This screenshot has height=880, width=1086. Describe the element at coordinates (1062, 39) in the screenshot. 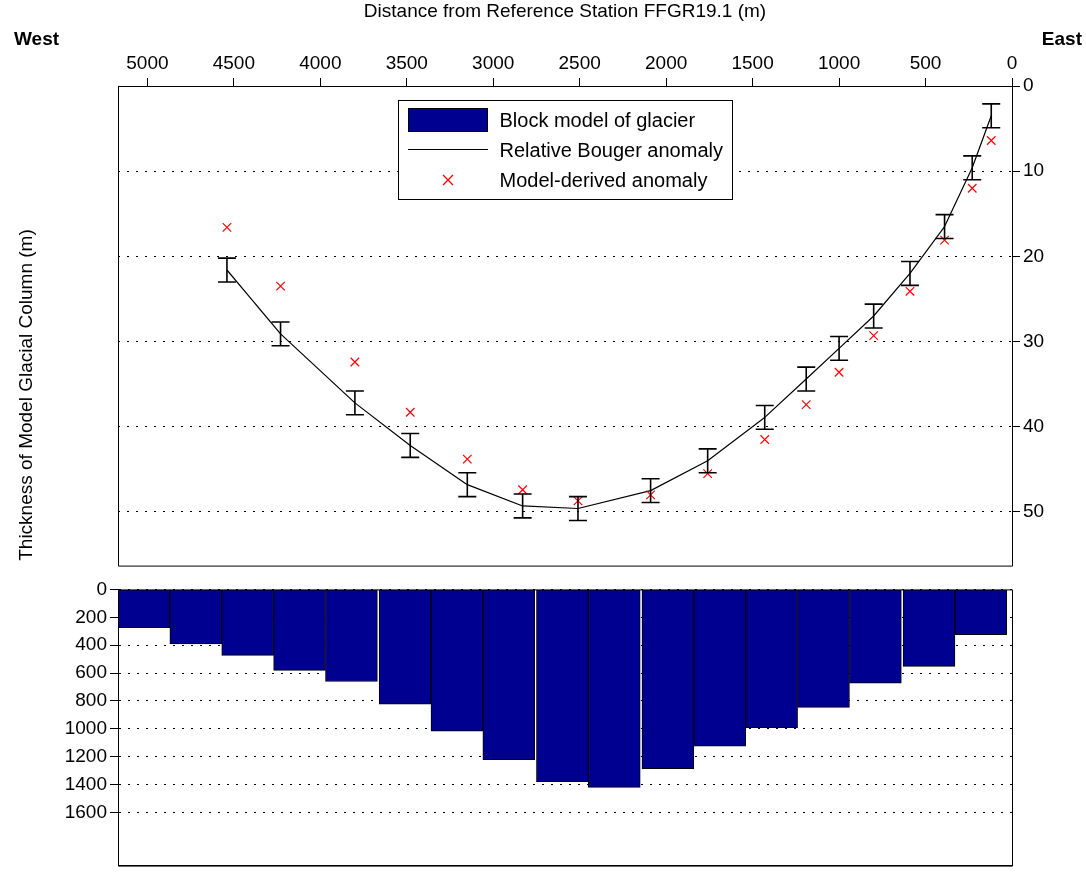

I see `text: East` at that location.